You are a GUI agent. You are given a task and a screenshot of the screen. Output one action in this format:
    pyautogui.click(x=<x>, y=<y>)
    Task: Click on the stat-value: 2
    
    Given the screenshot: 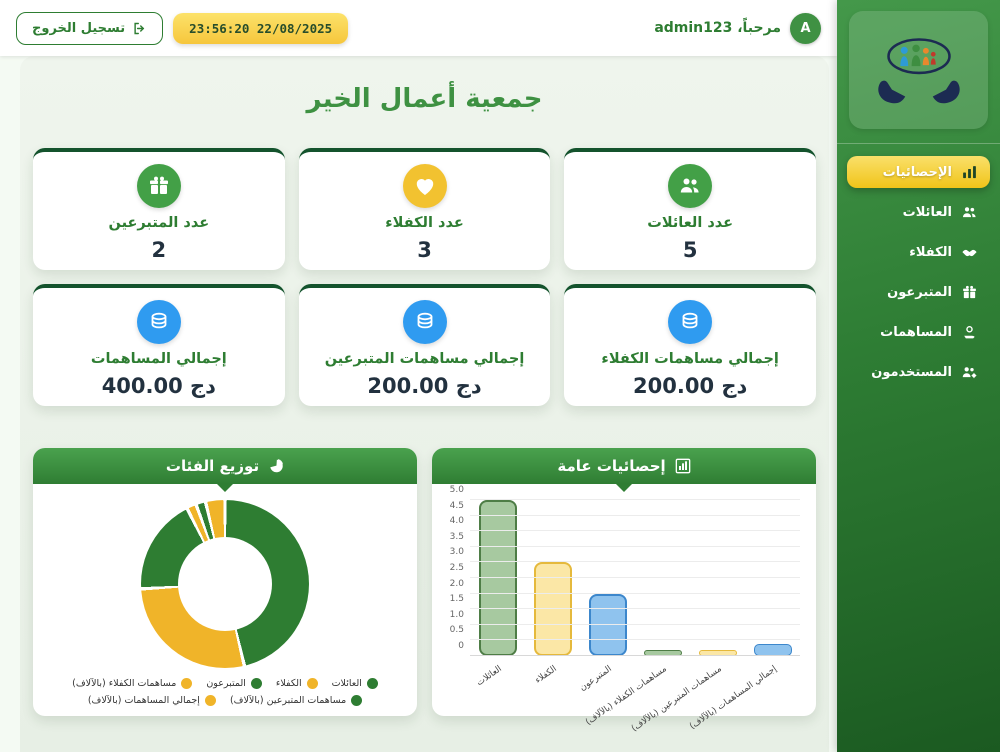 What is the action you would take?
    pyautogui.click(x=159, y=250)
    